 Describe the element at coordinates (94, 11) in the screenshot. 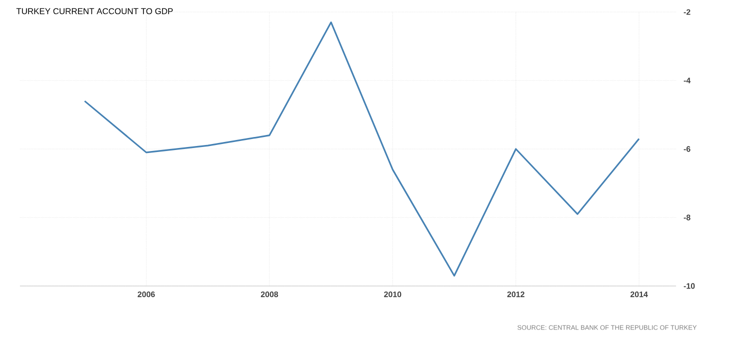

I see `chart-title: TURKEY CURRENT ACCOUNT TO GDP` at that location.